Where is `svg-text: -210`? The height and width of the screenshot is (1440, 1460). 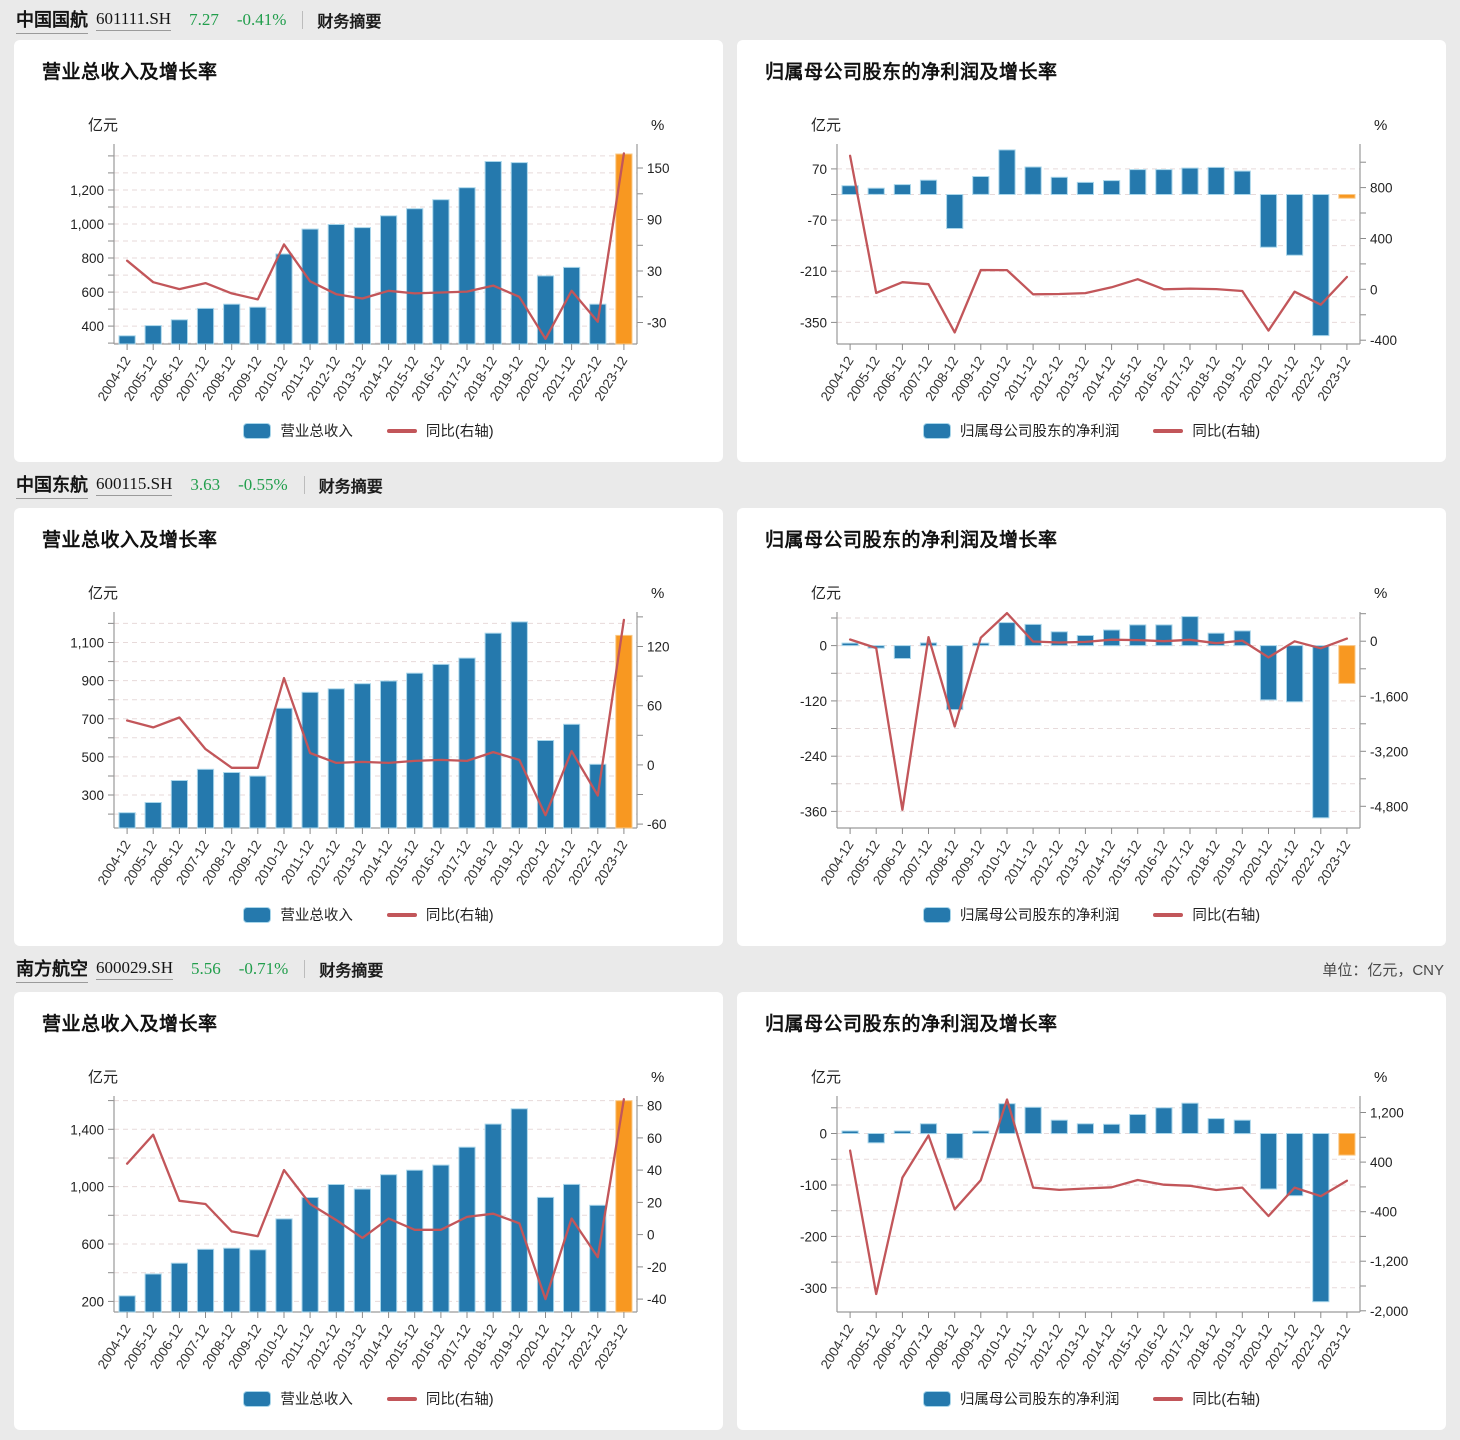
svg-text: -210 is located at coordinates (813, 271).